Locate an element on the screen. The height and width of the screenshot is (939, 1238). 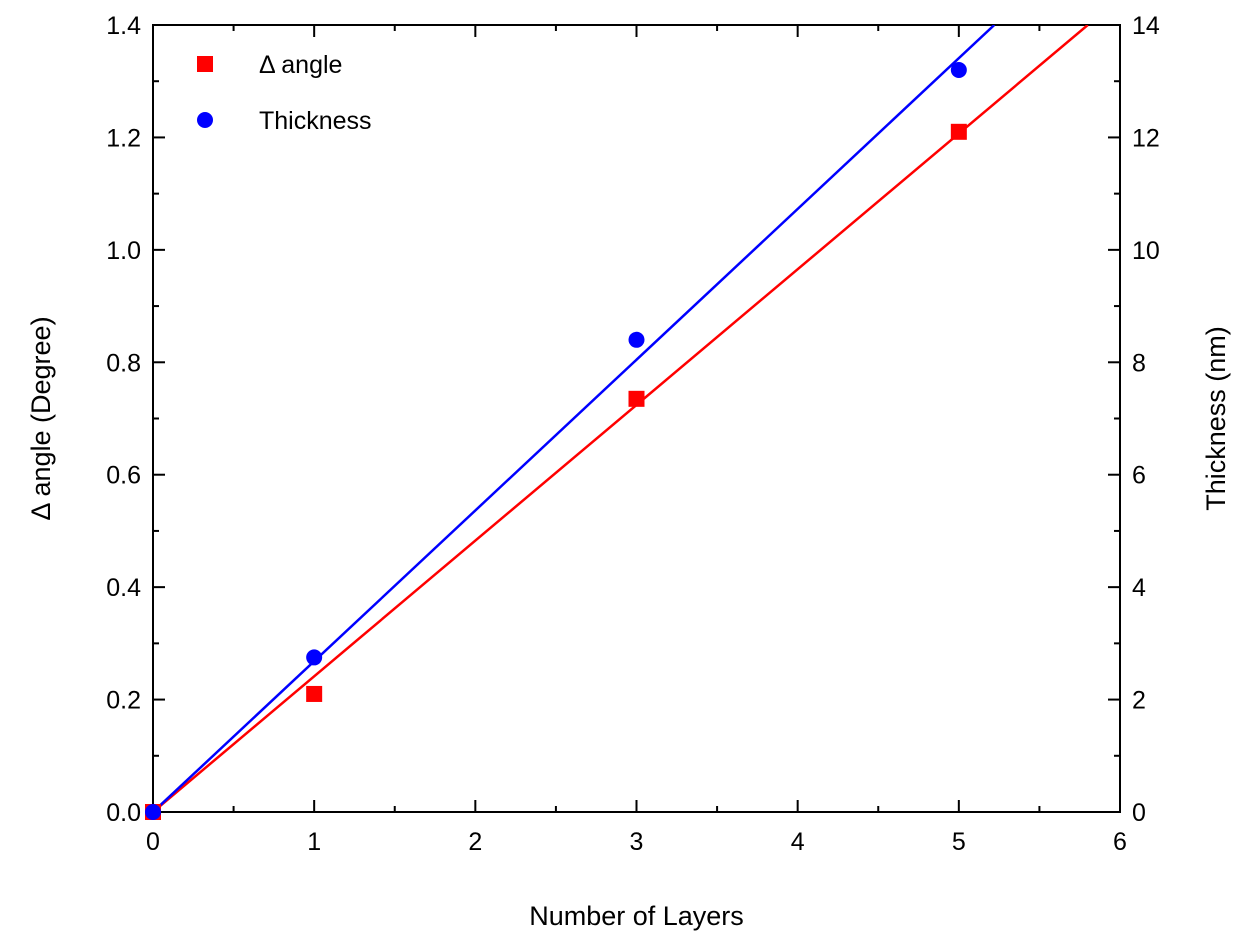
legend: Δ angle Thickness is located at coordinates (284, 93).